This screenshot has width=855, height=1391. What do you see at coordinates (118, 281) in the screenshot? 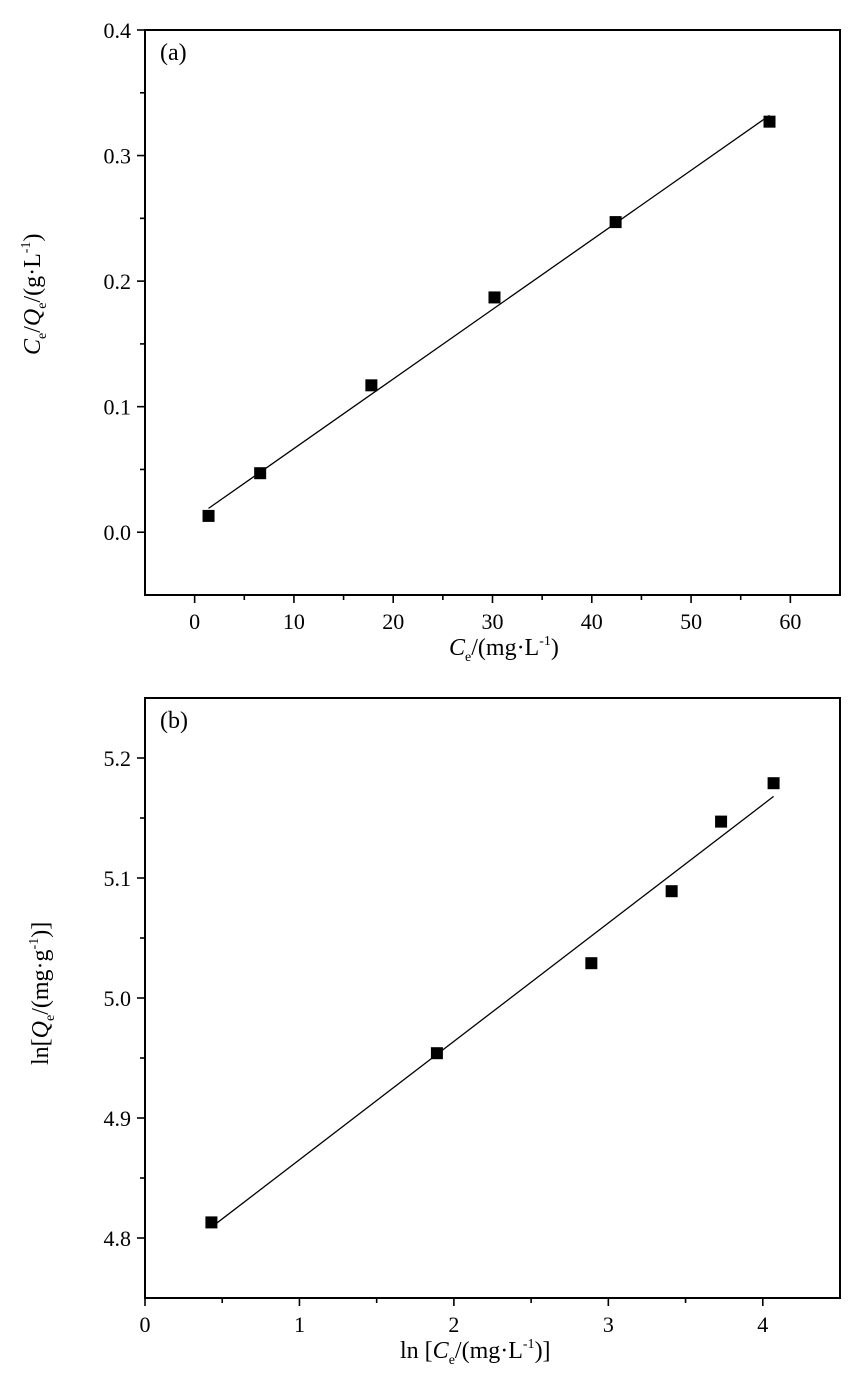
I see `chart-a-y-tick-label: 0.2` at bounding box center [118, 281].